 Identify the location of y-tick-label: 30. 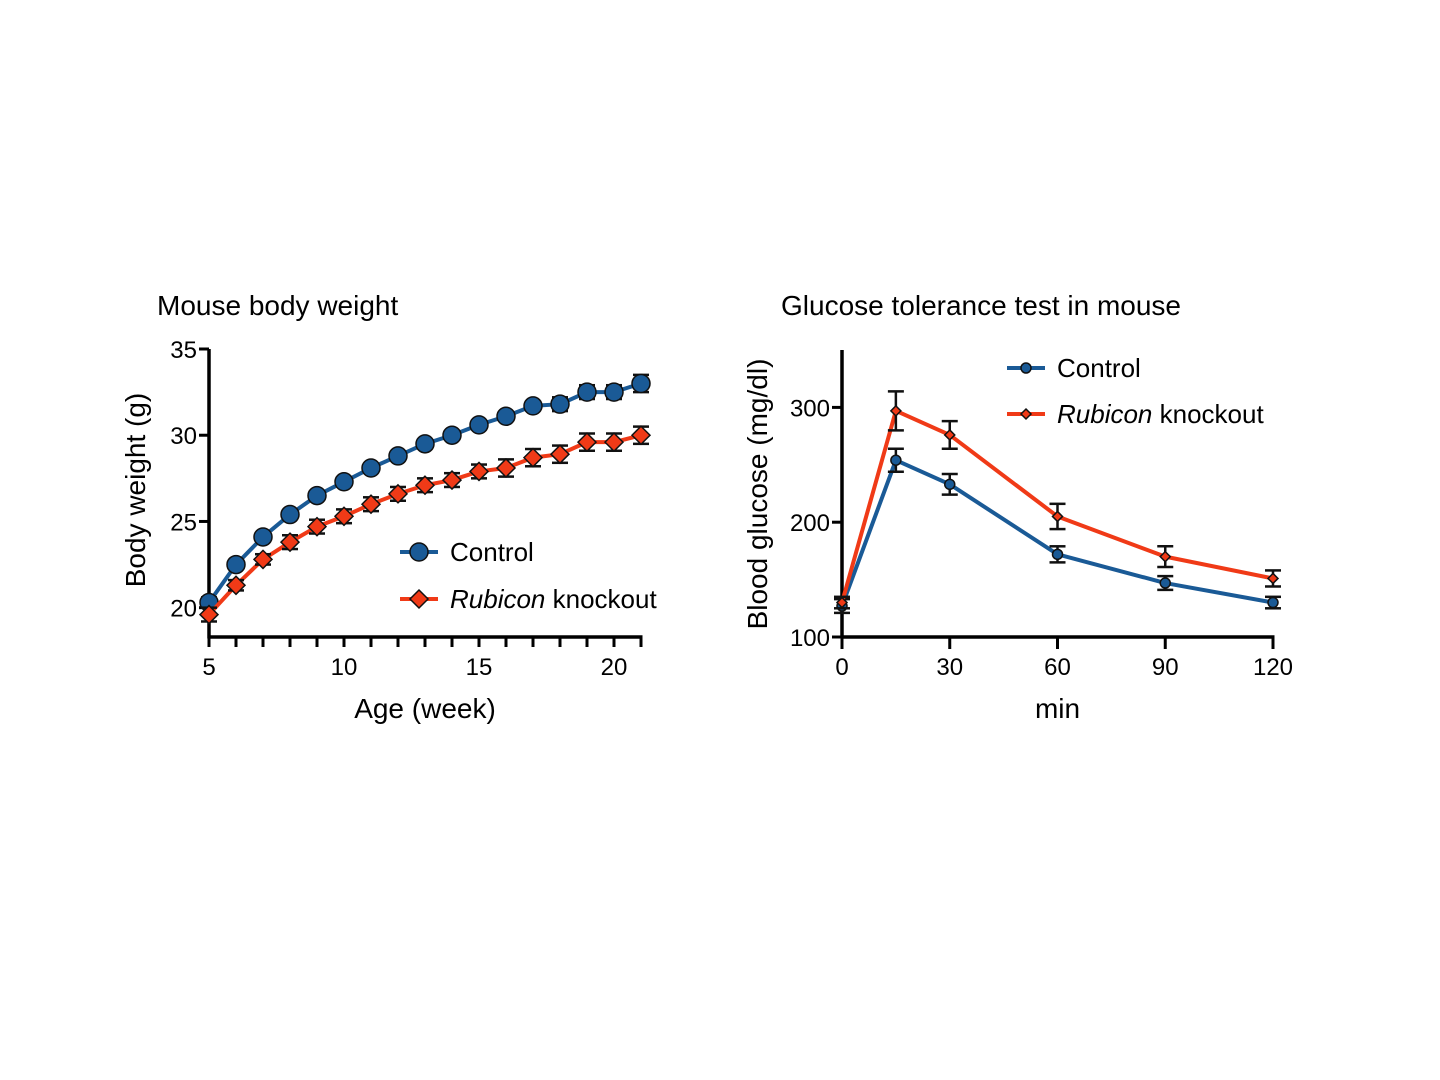
(183, 436).